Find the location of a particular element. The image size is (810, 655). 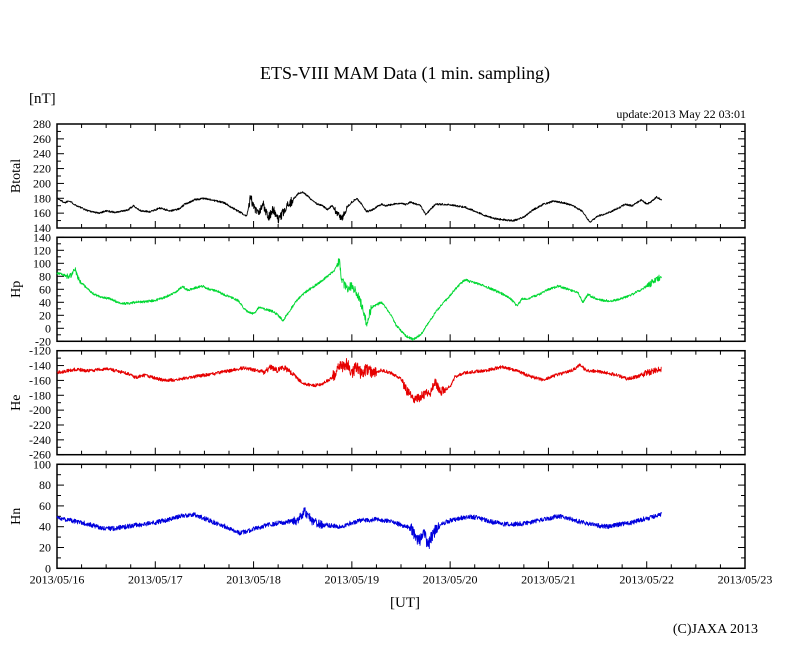

x-tick-label: 2013/05/18 is located at coordinates (253, 579).